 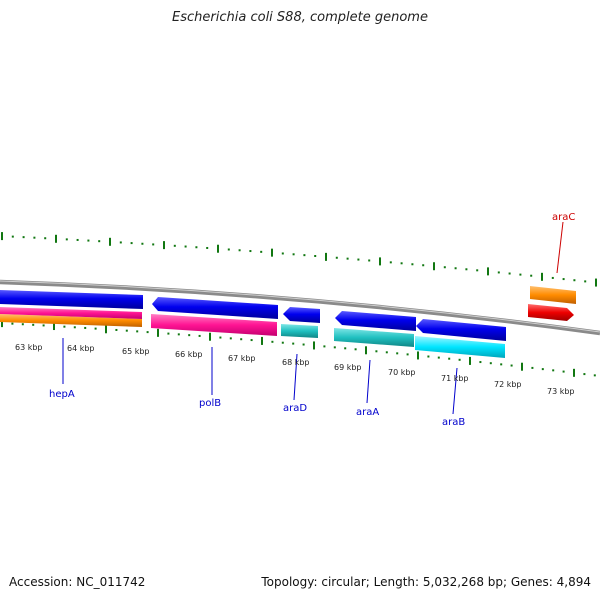 I want to click on kbp-label: 64 kbp, so click(x=81, y=348).